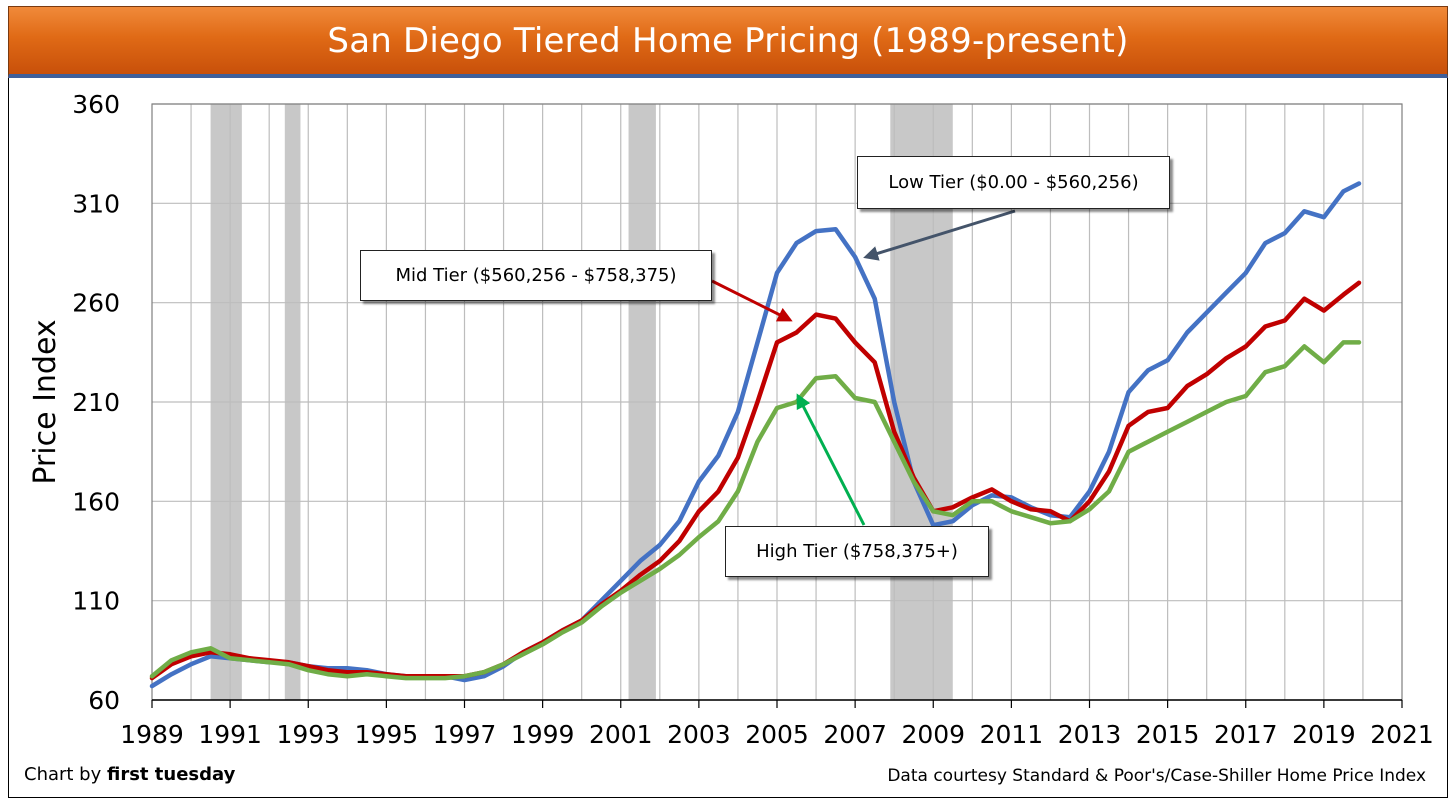 The height and width of the screenshot is (806, 1456). I want to click on x-tick-label: 1995, so click(387, 734).